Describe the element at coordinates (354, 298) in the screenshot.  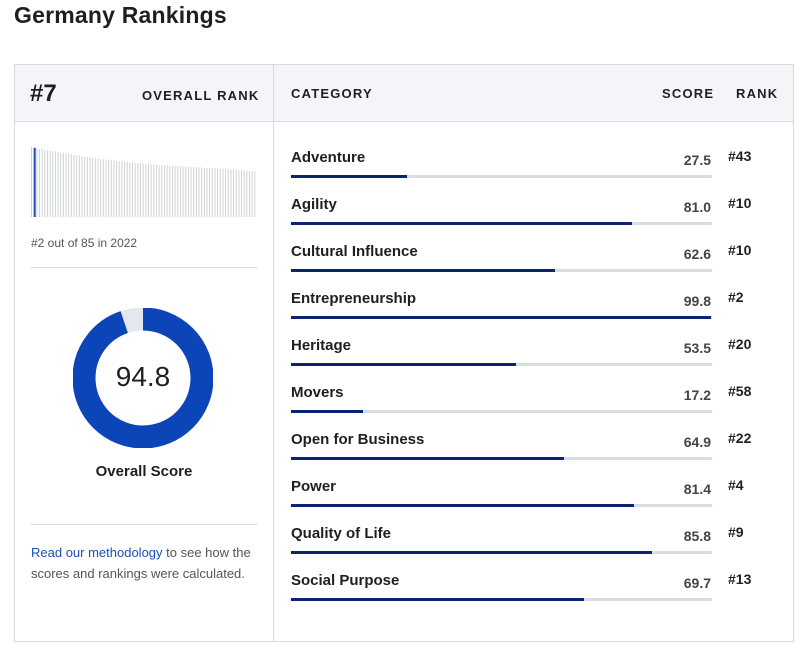
I see `category-name: Entrepreneurship` at that location.